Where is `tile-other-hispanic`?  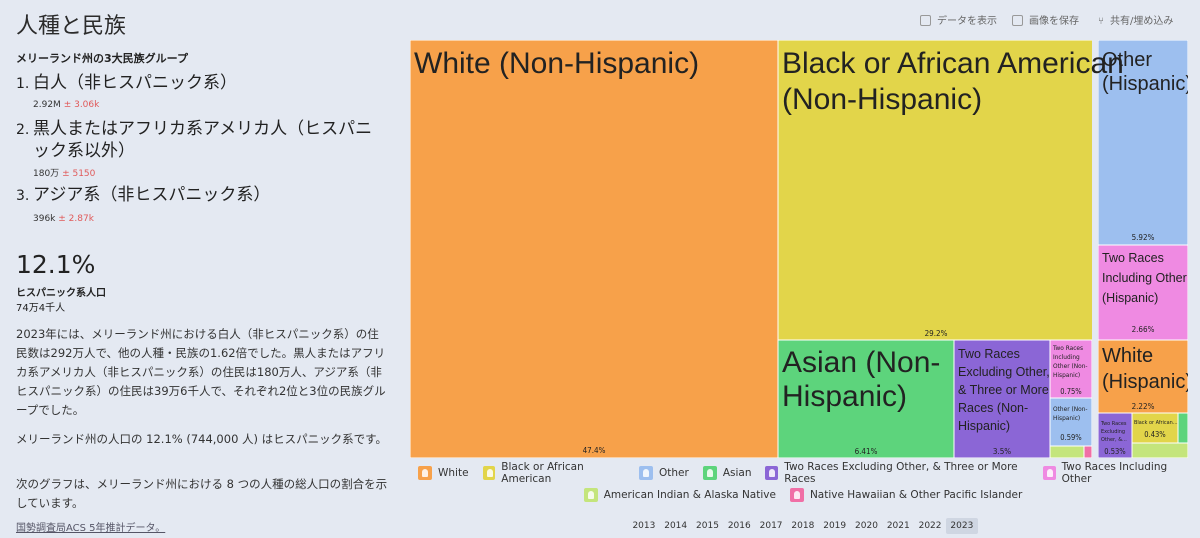
tile-other-hispanic is located at coordinates (1142, 143).